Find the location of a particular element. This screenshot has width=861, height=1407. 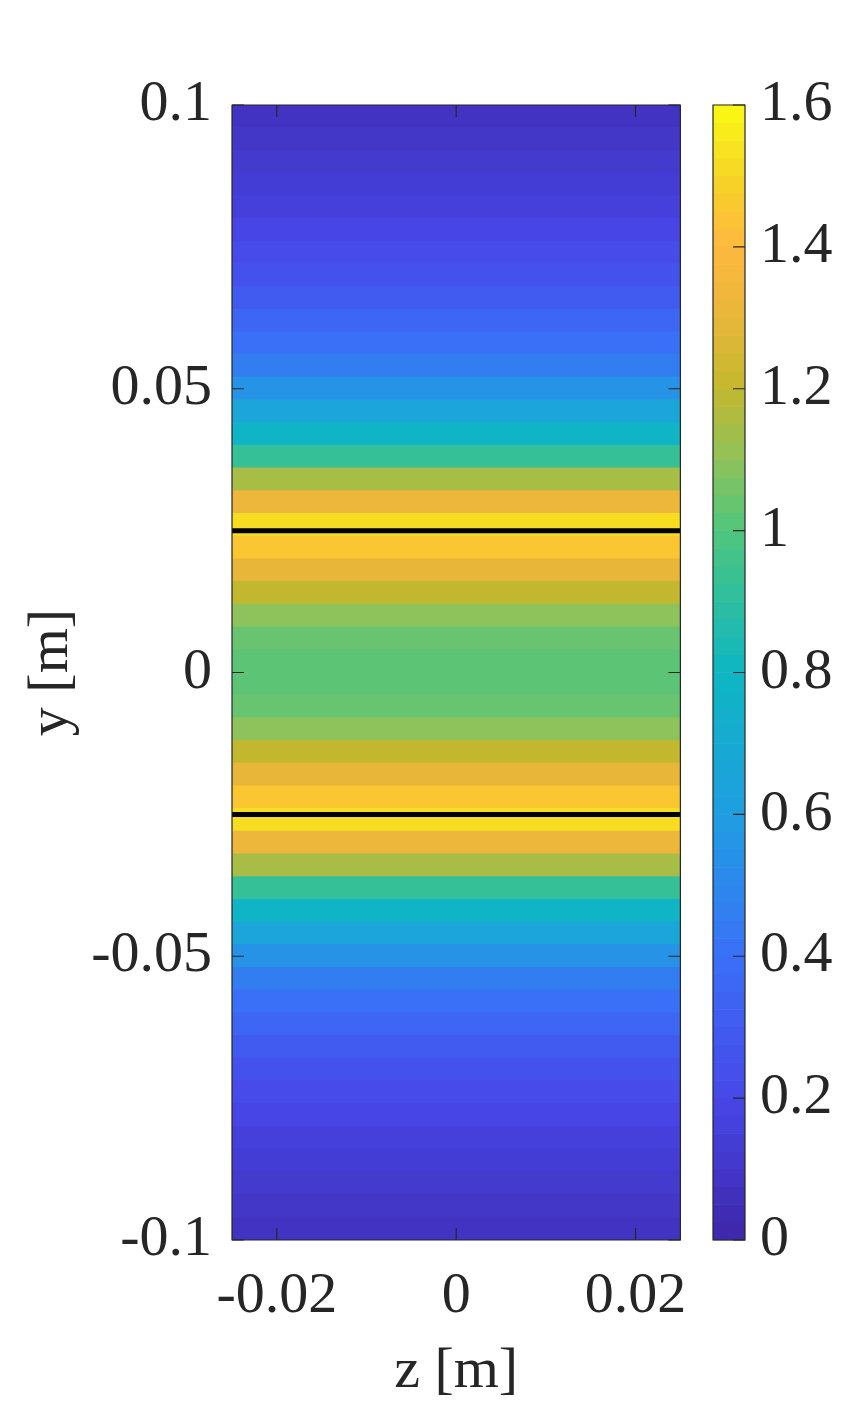

x-tick-label: 0.02 is located at coordinates (635, 1293).